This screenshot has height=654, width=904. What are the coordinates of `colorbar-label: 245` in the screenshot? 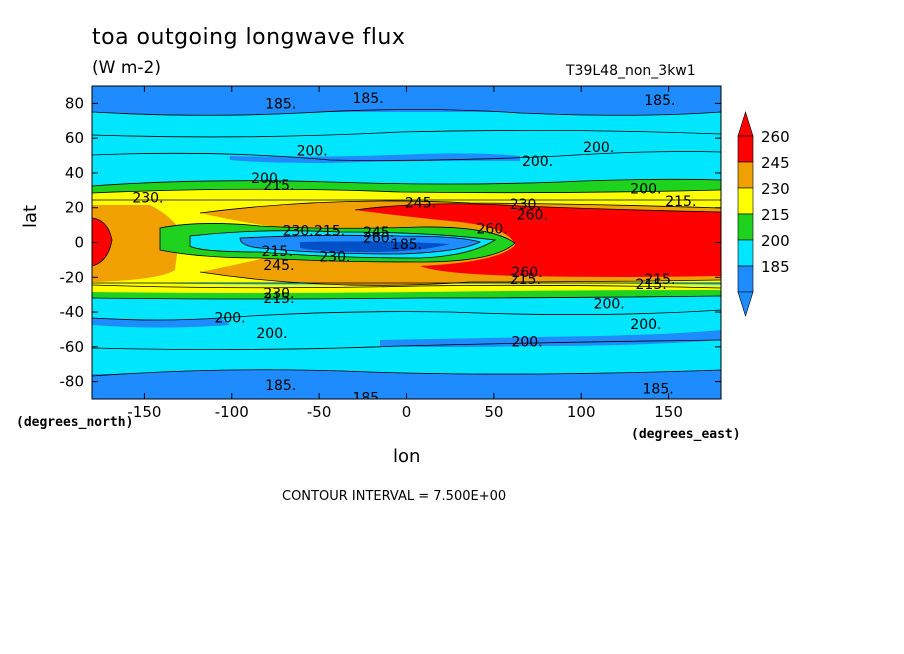 It's located at (775, 163).